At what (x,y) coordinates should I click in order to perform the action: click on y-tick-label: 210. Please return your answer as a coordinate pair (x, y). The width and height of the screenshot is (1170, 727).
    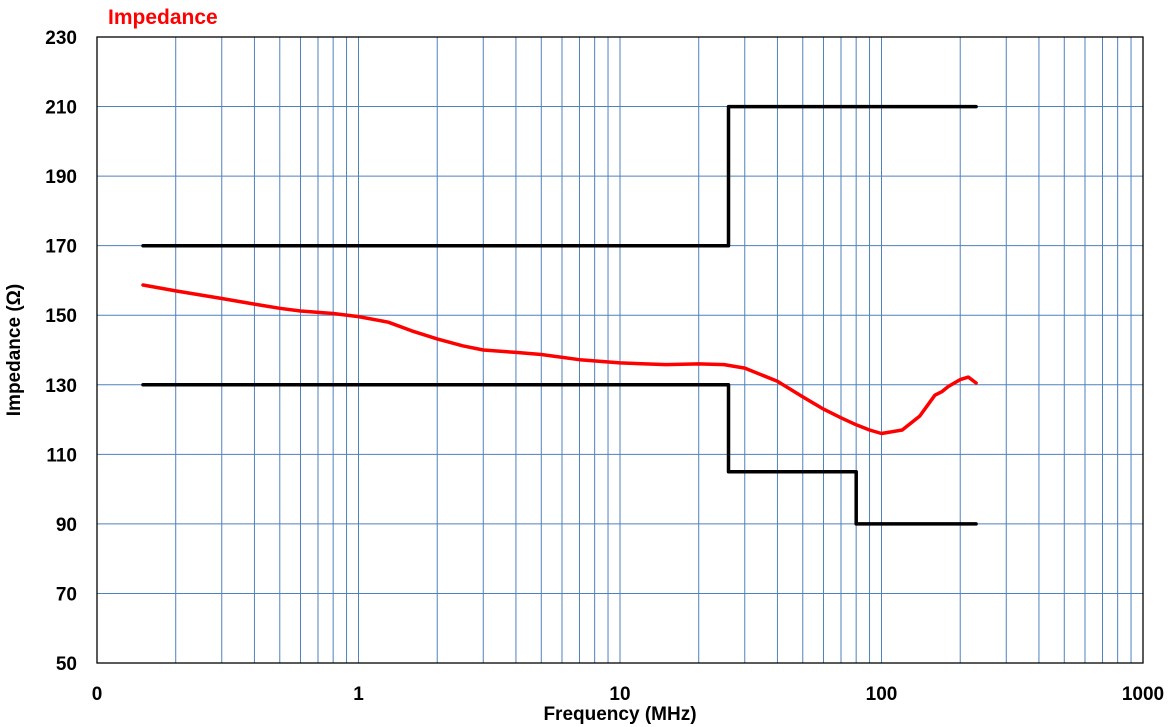
    Looking at the image, I should click on (61, 108).